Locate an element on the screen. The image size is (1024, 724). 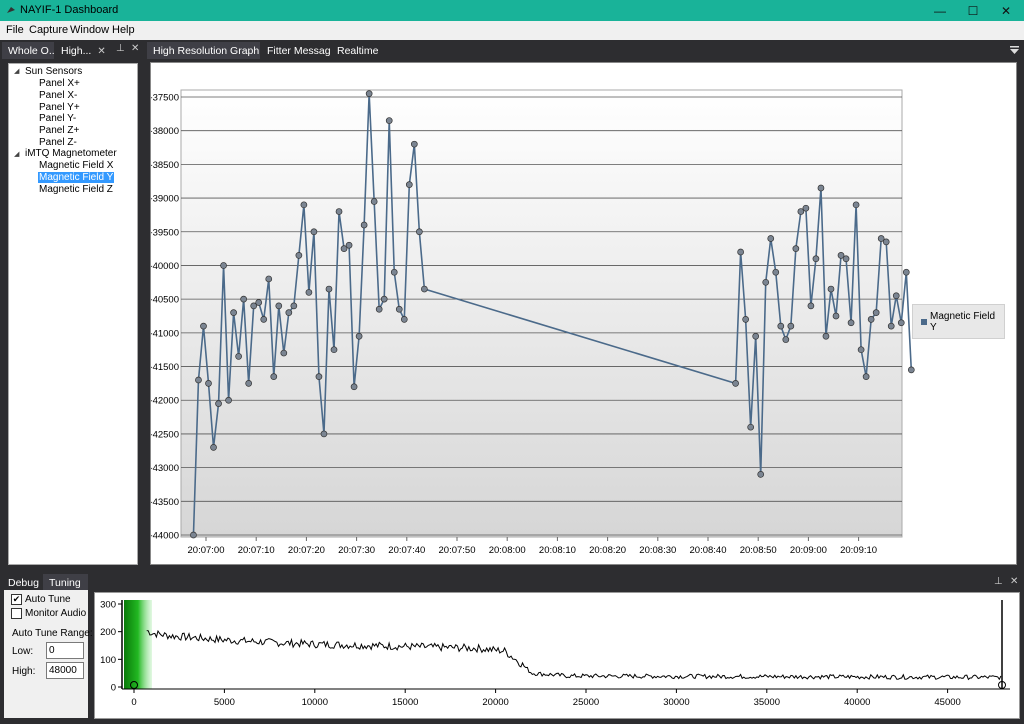
tab-high-resolution-graph: High Resolution Graph✕ is located at coordinates (210, 50).